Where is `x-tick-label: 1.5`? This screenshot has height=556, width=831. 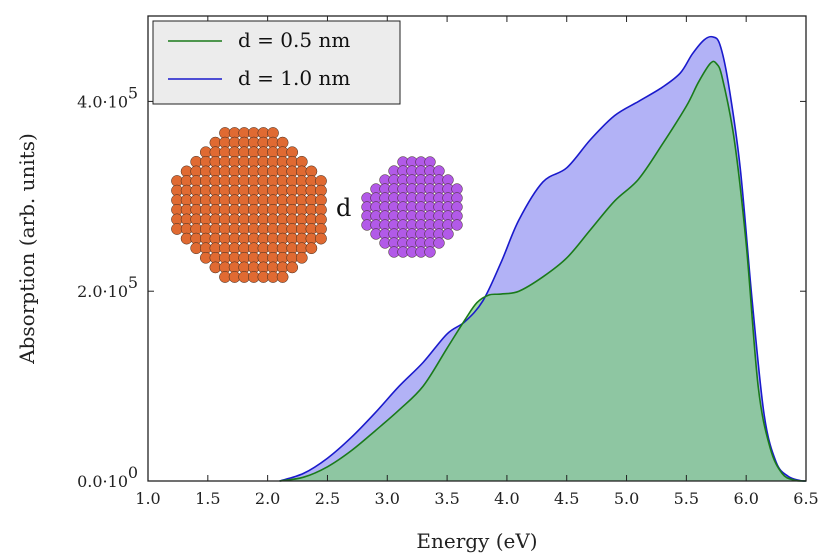 x-tick-label: 1.5 is located at coordinates (207, 498).